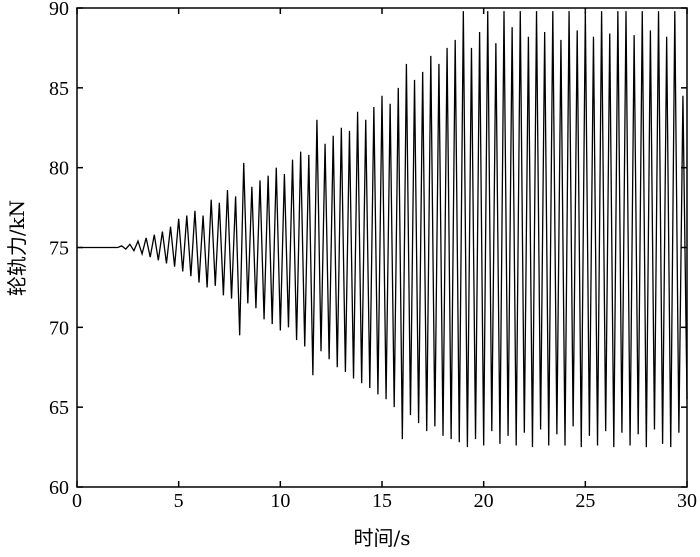 The image size is (700, 557). What do you see at coordinates (59, 488) in the screenshot?
I see `y-tick-label: 60` at bounding box center [59, 488].